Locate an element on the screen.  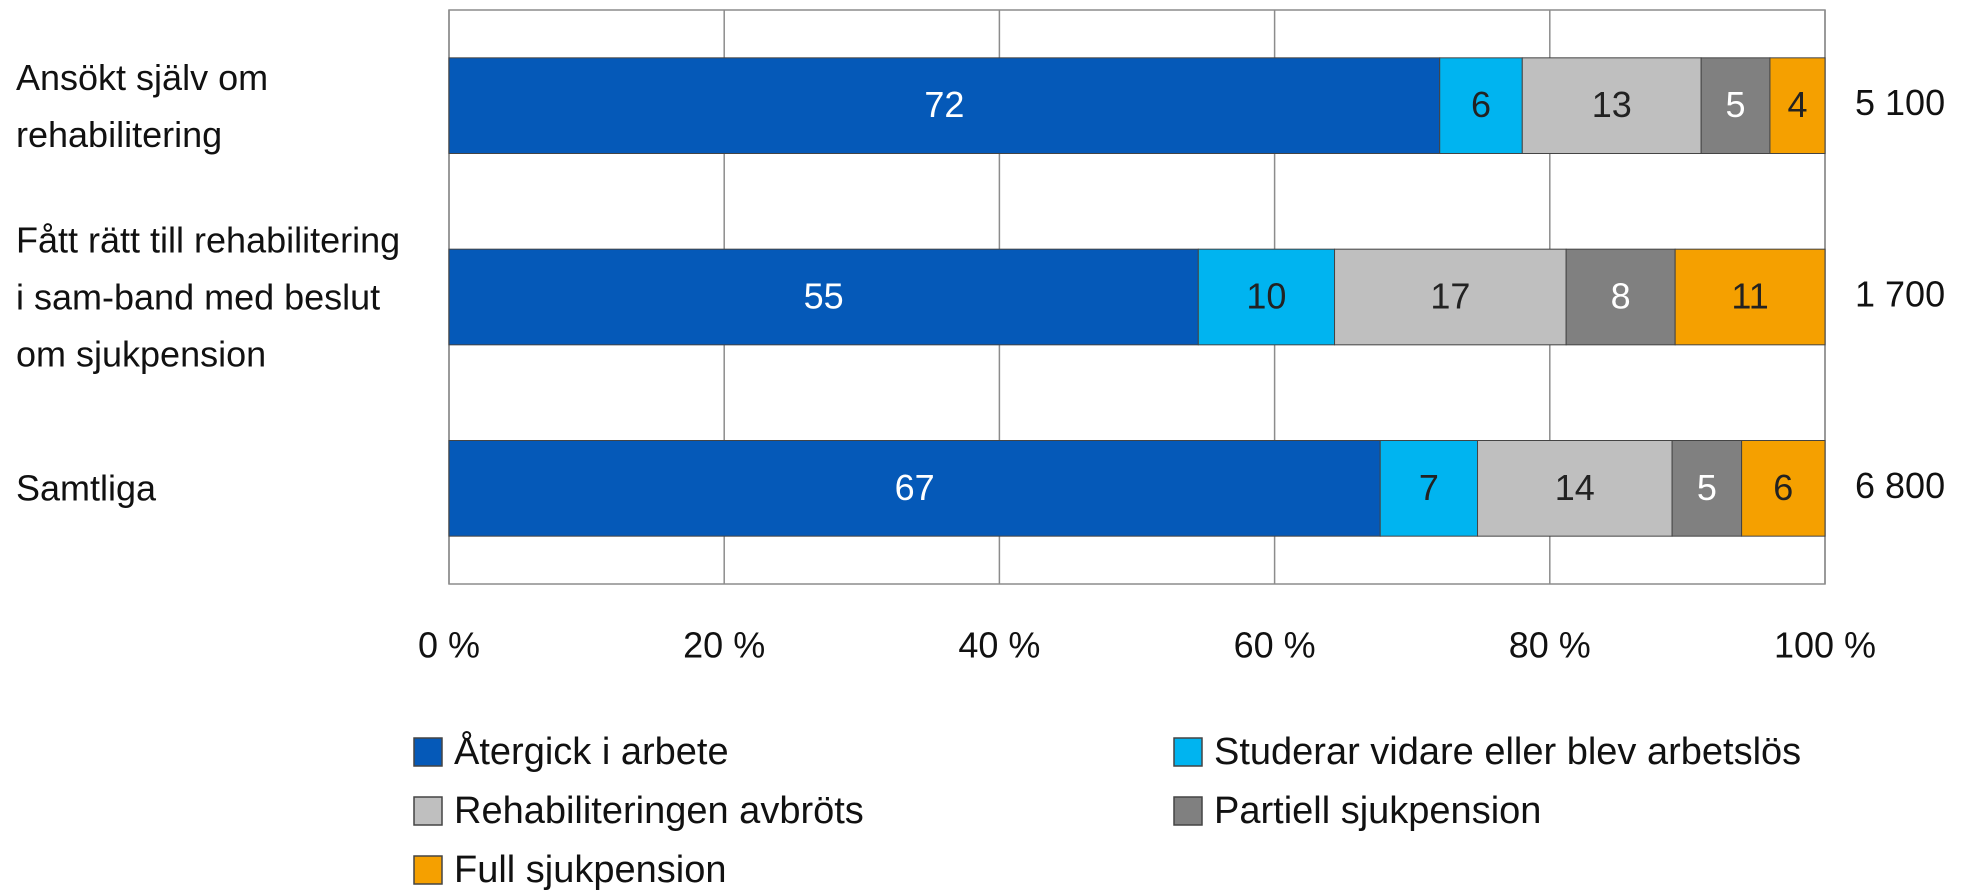
data-label: 4 is located at coordinates (1797, 104).